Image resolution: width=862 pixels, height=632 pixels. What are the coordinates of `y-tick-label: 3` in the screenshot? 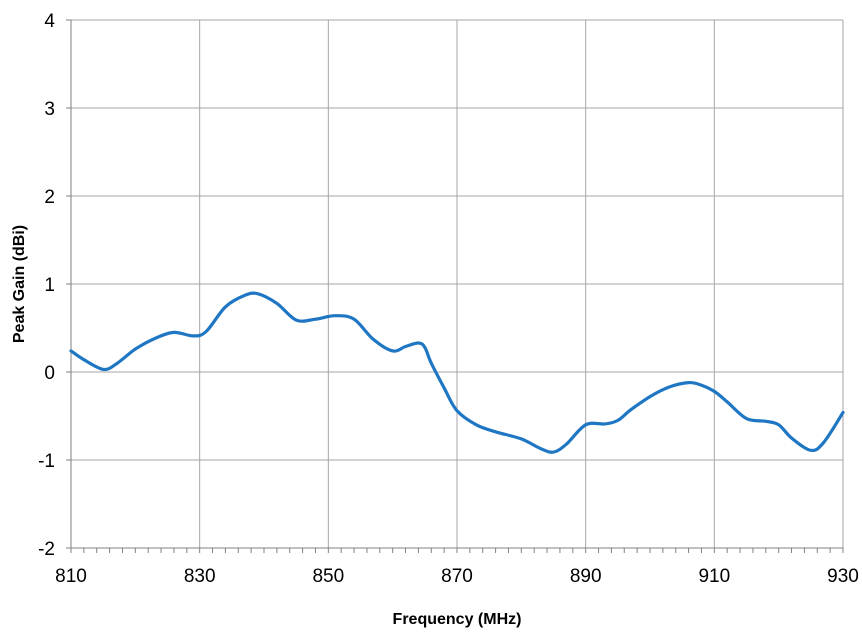 It's located at (49, 109).